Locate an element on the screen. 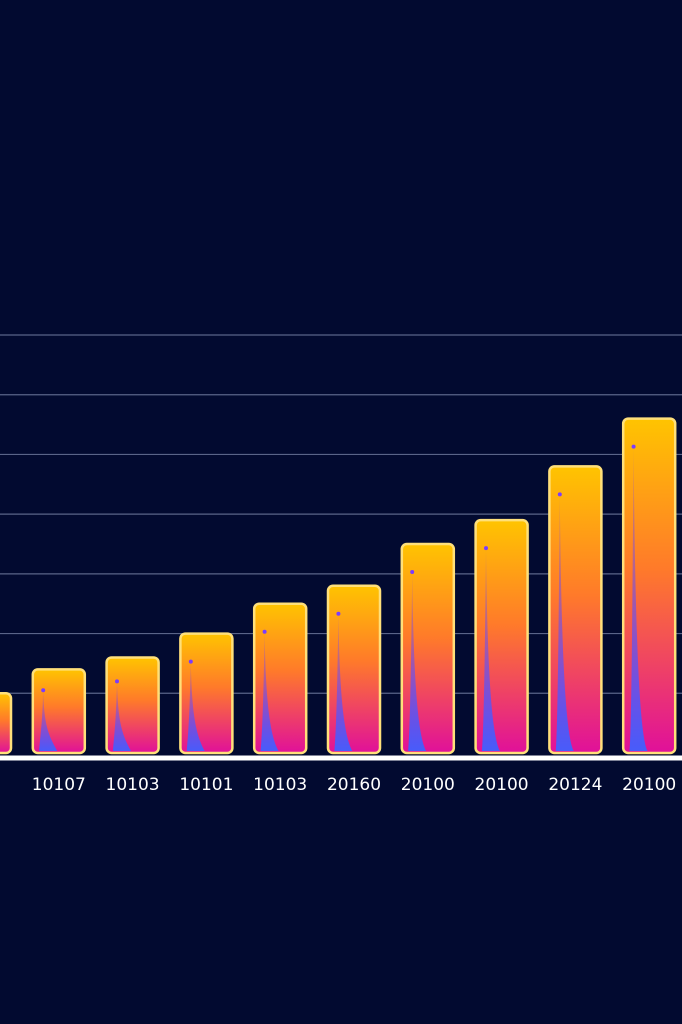 The image size is (682, 1024). x-tick-label: 20160 is located at coordinates (354, 785).